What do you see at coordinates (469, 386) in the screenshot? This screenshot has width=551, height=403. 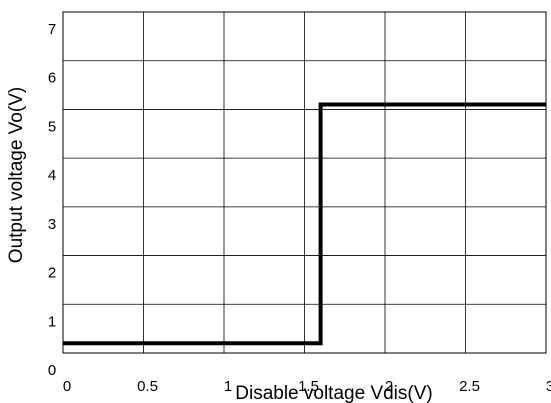 I see `x-tick-label: 2.5` at bounding box center [469, 386].